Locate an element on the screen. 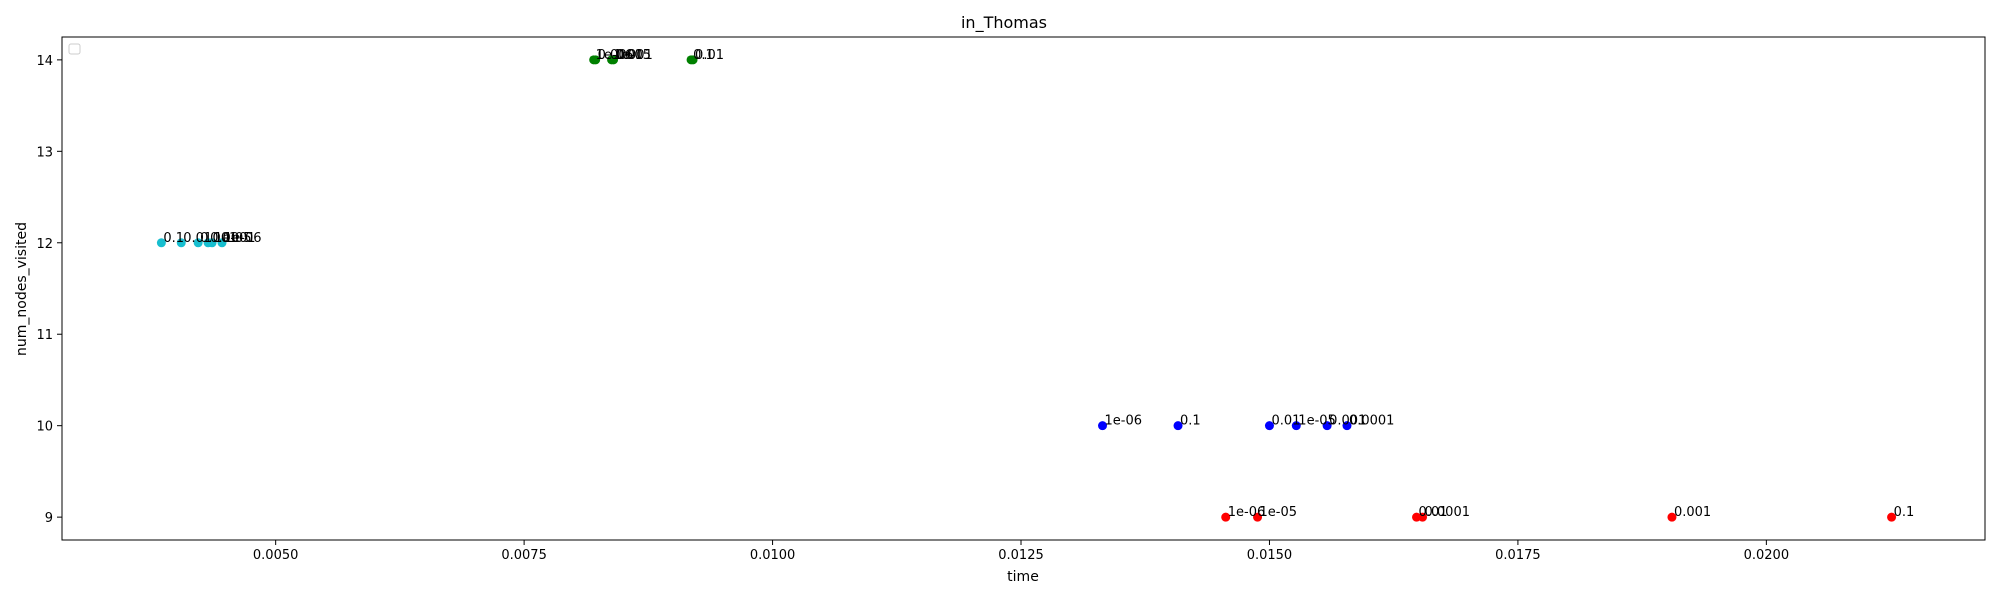 This screenshot has height=600, width=2000. x-tick-label: 0.0075 is located at coordinates (524, 555).